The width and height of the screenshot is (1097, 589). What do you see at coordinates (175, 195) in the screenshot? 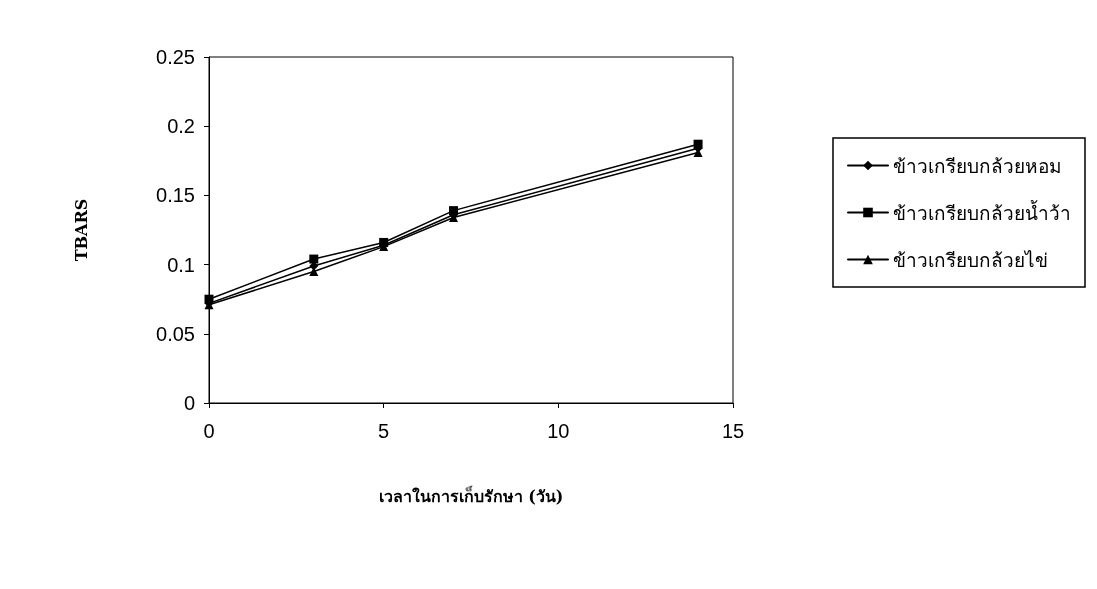
I see `y-tick-label: 0.15` at bounding box center [175, 195].